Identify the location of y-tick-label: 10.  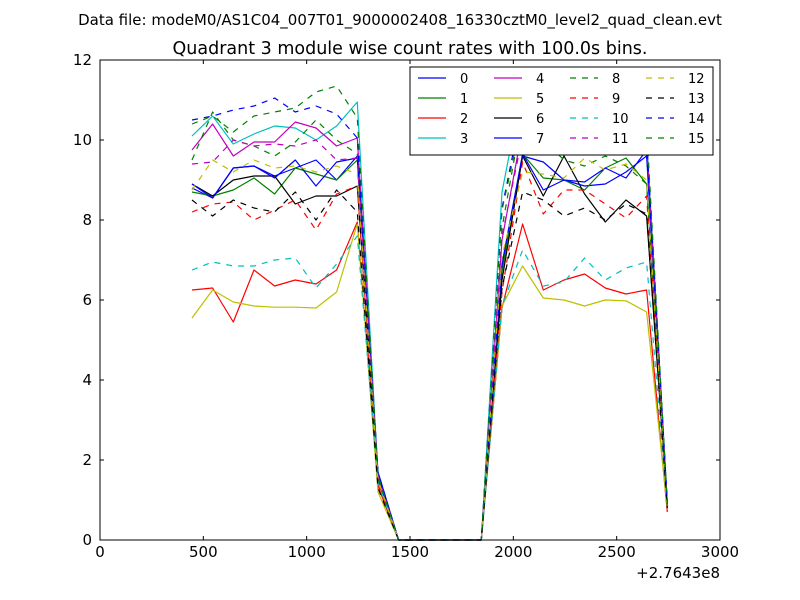
(82, 140).